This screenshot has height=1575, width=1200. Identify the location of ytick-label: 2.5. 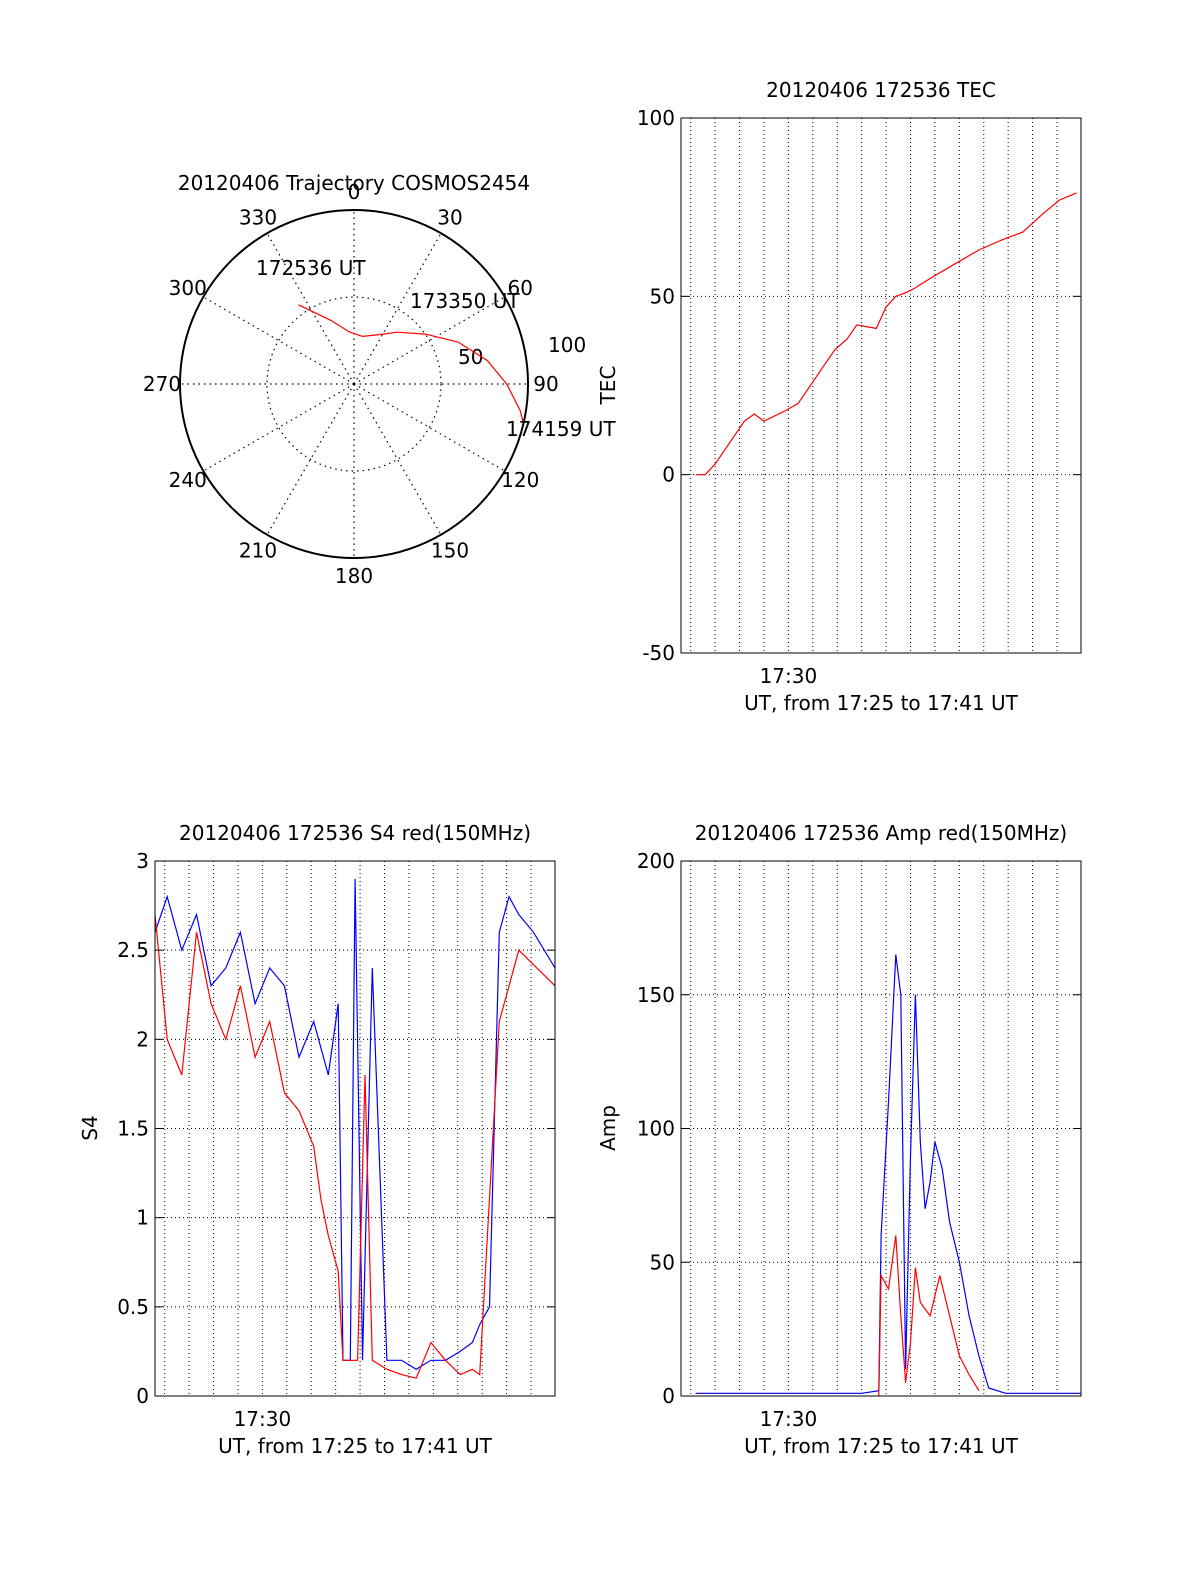
(133, 950).